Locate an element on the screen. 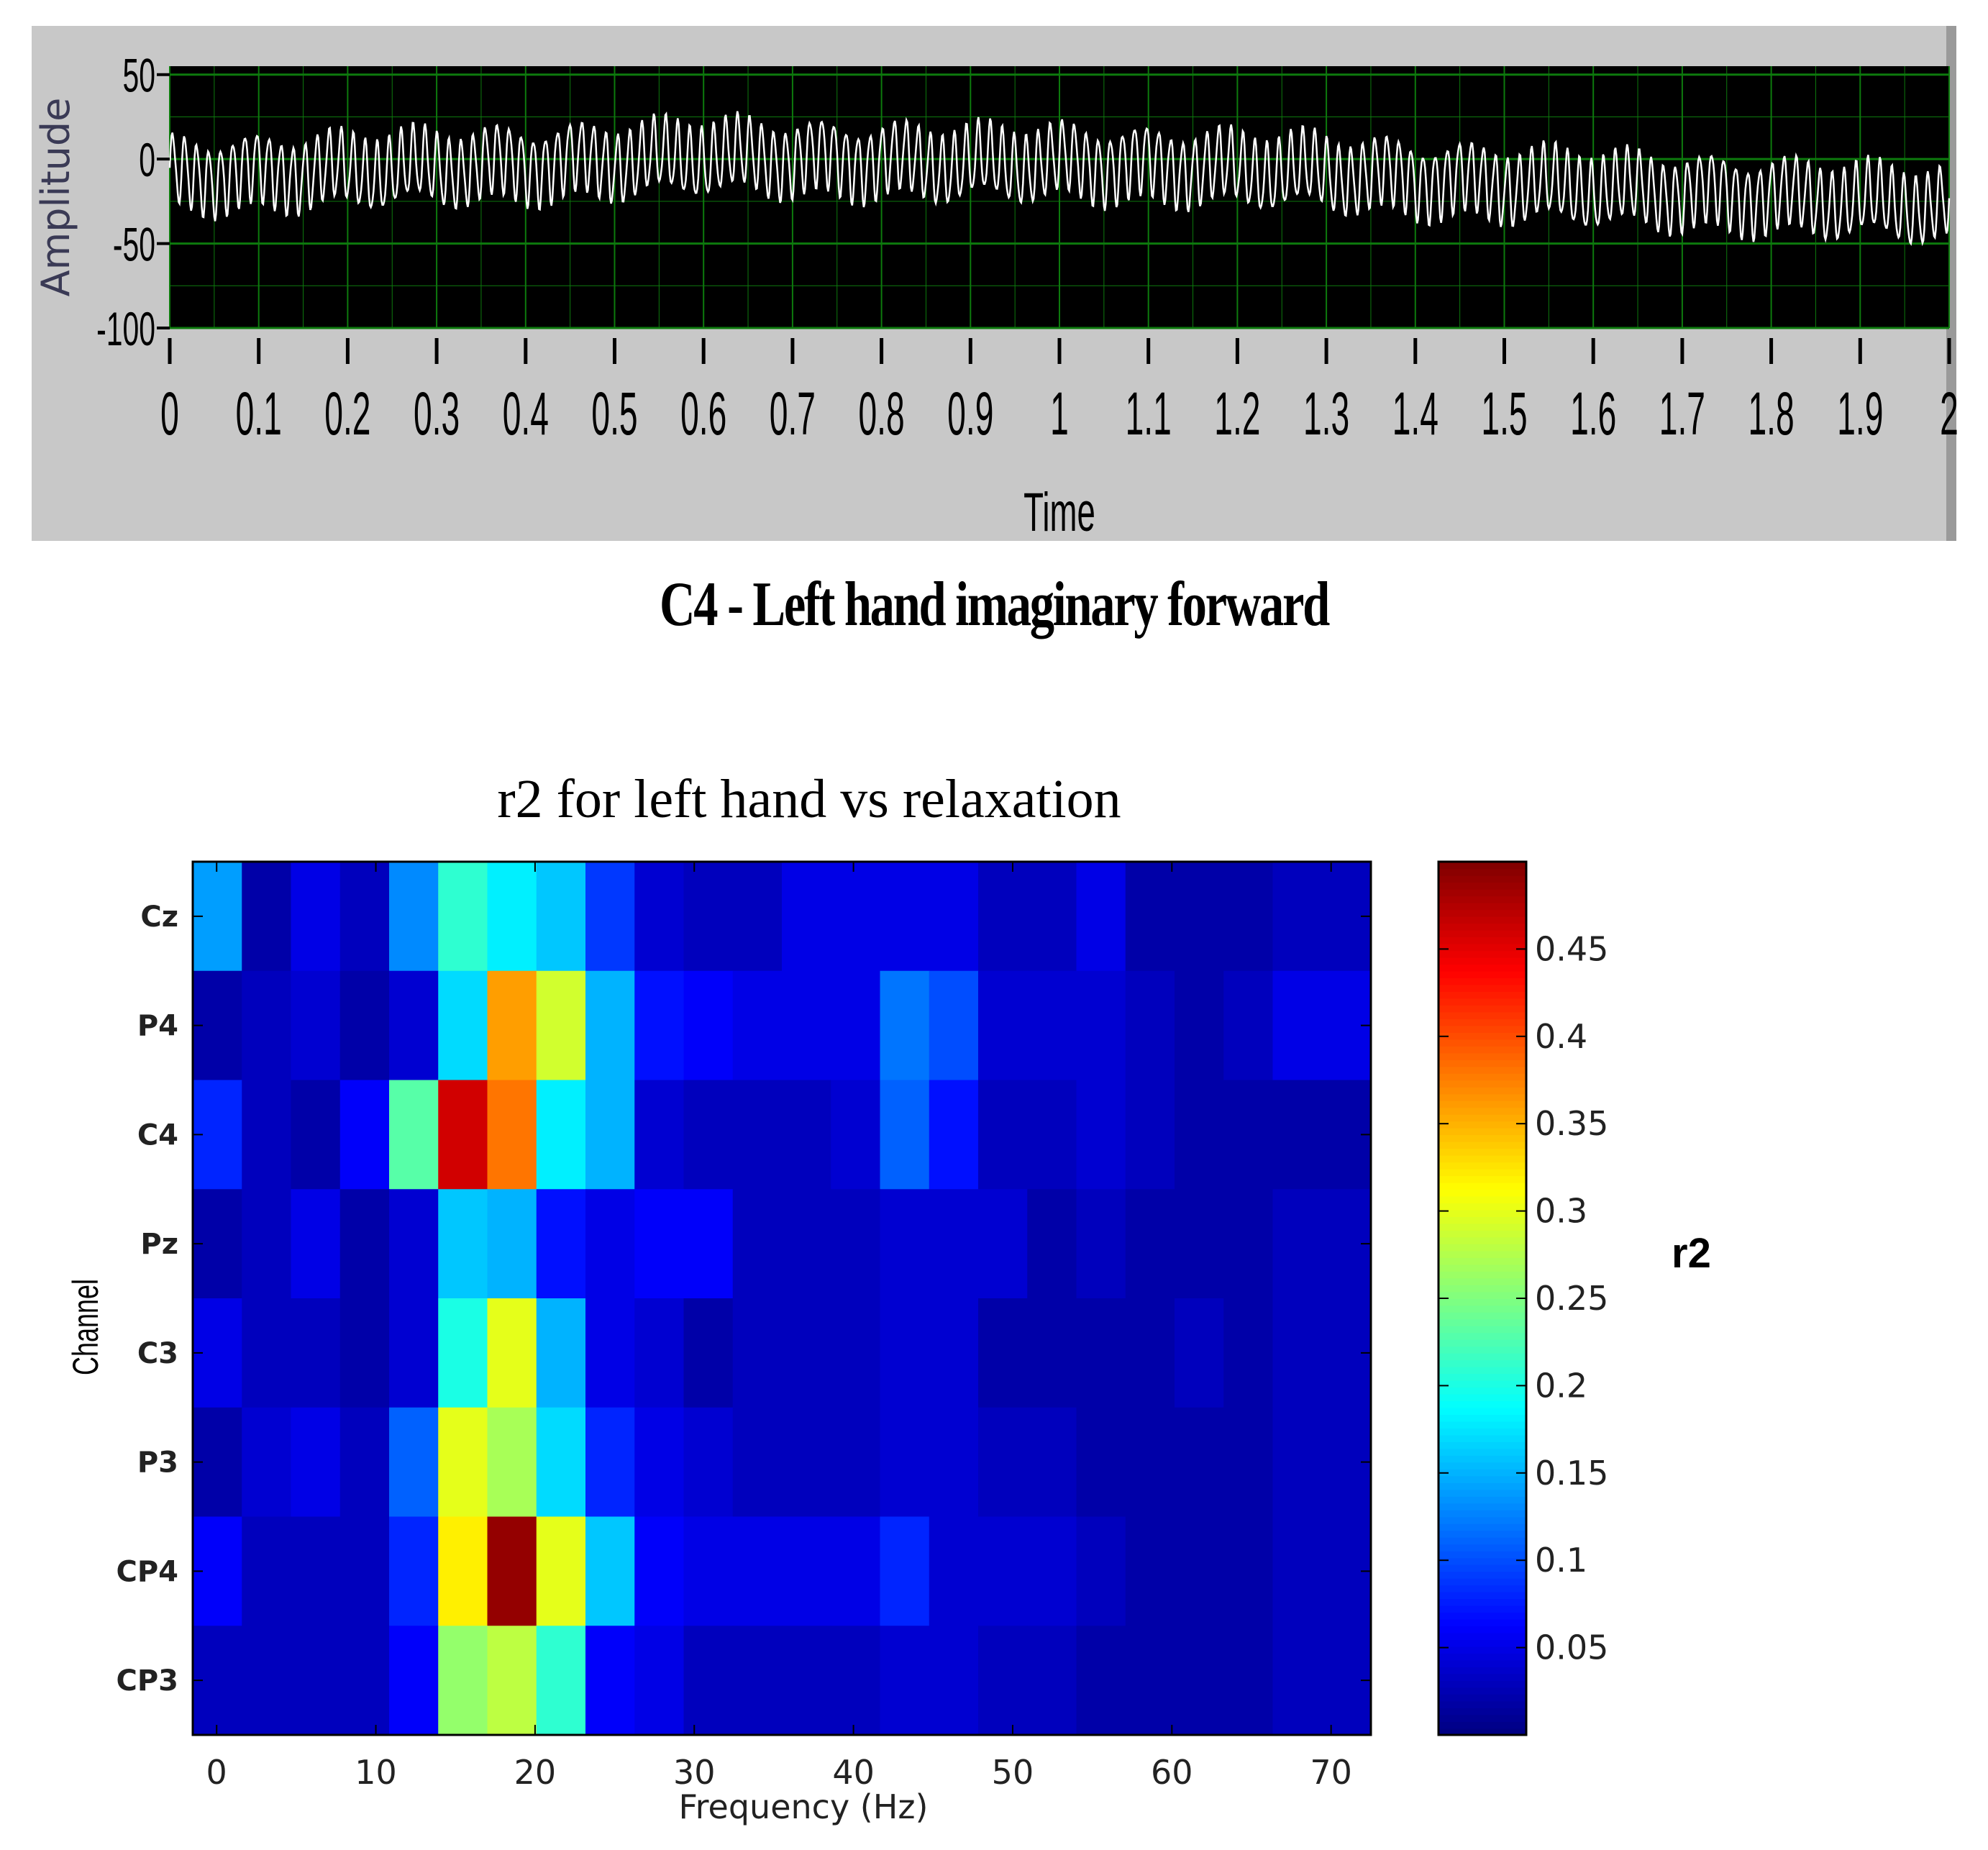 The image size is (1988, 1850). x-tick-label: 0.3 is located at coordinates (437, 414).